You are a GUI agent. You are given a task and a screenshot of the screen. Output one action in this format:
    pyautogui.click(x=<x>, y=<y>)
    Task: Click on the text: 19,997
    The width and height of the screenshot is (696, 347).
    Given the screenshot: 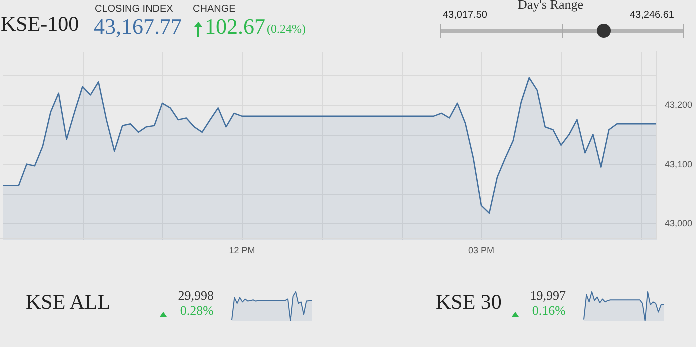 What is the action you would take?
    pyautogui.click(x=548, y=296)
    